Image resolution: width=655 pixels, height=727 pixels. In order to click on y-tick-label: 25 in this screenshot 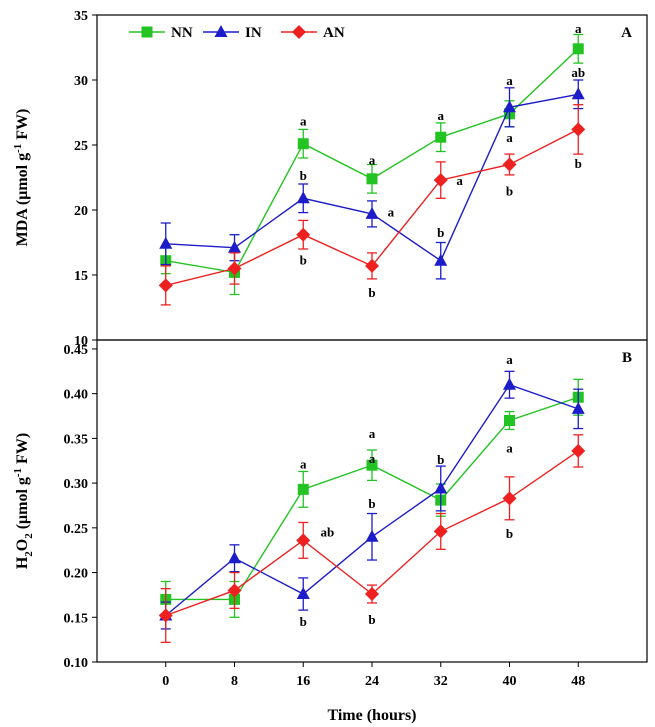, I will do `click(81, 146)`.